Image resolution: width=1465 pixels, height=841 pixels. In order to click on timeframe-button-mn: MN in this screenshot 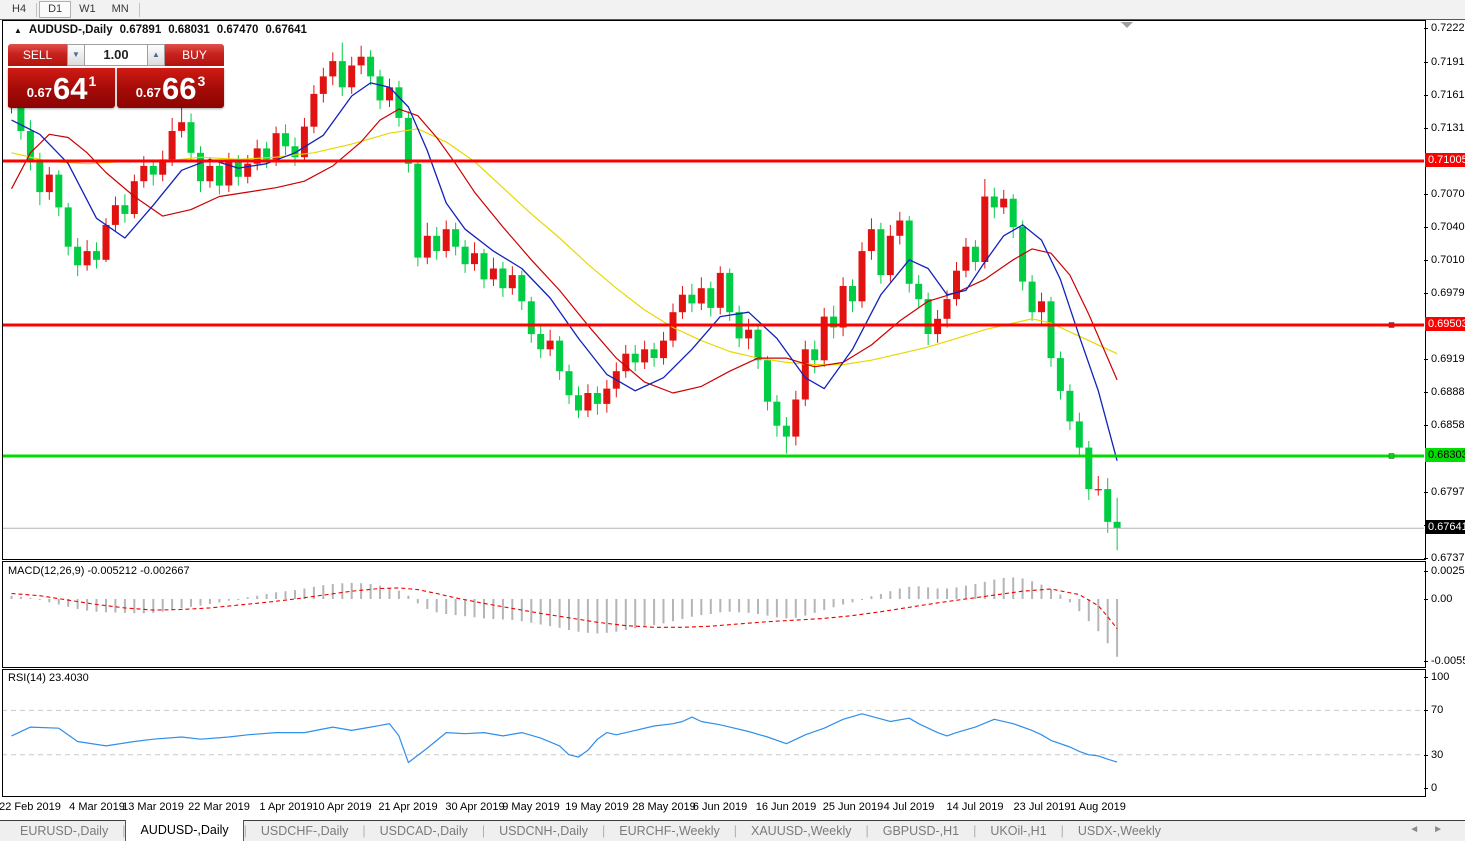, I will do `click(120, 9)`.